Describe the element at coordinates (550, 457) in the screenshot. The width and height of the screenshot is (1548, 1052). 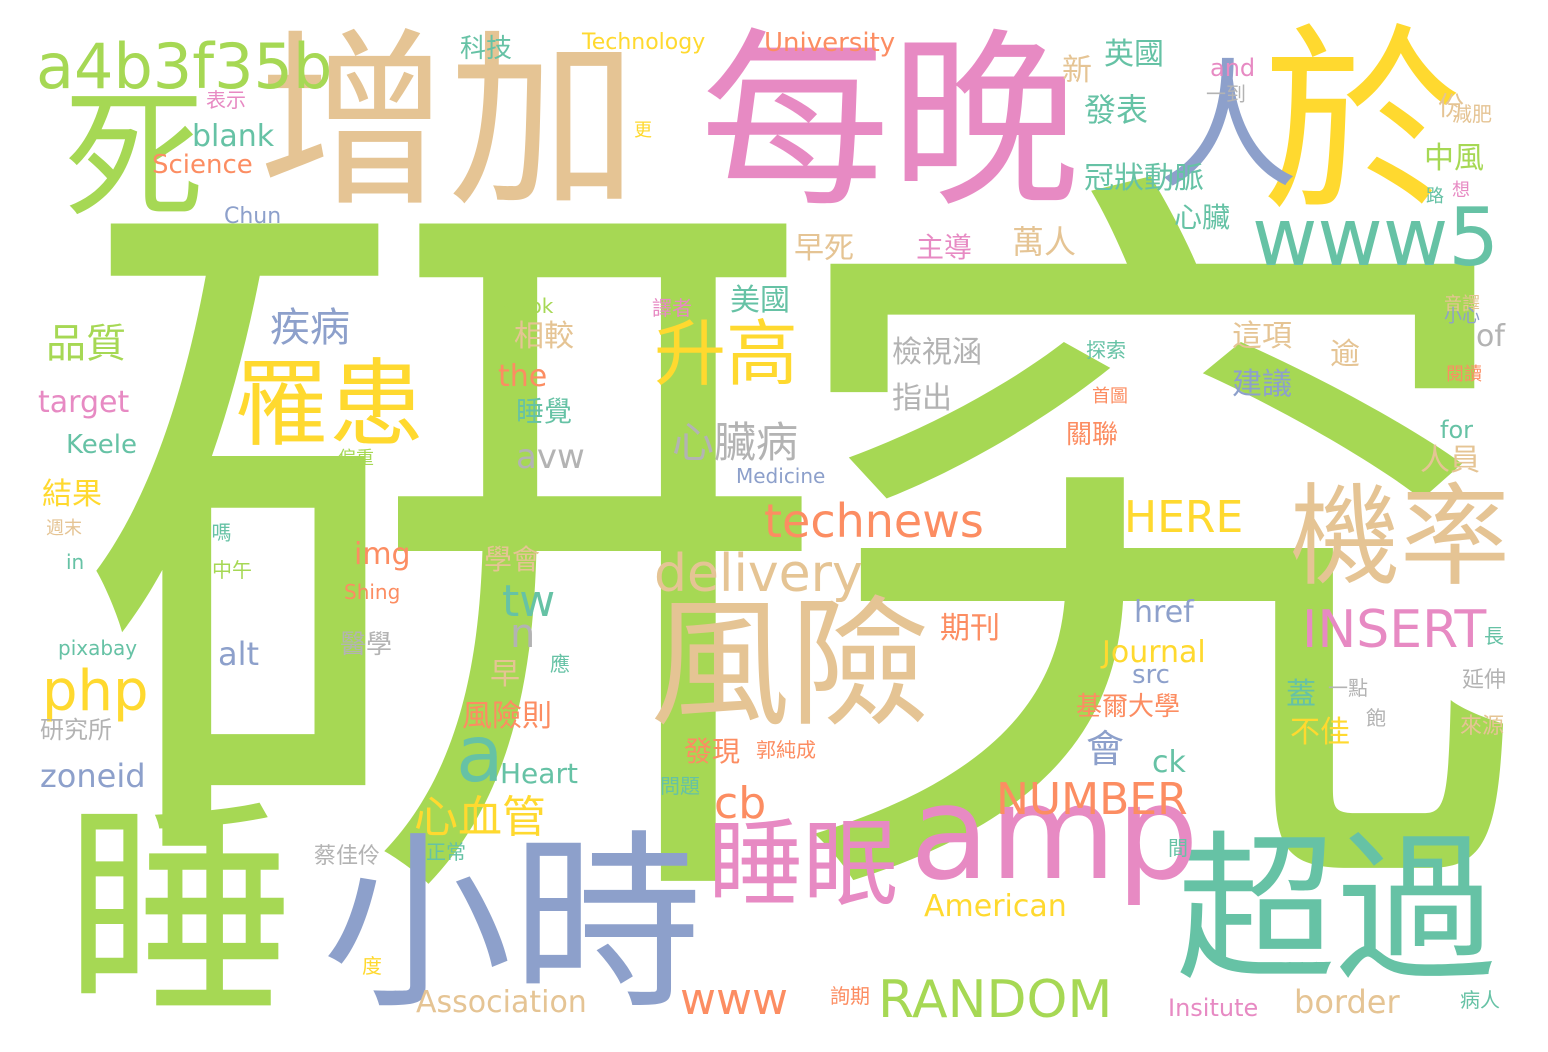
I see `word-avw: avw` at that location.